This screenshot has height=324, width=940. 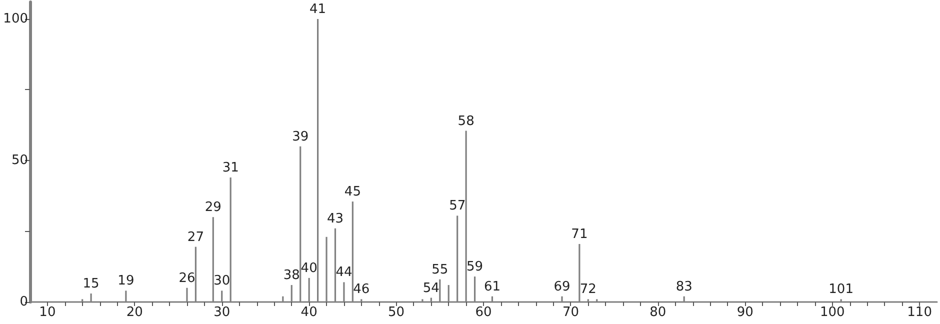 I want to click on x-tick-label: 30, so click(x=222, y=312).